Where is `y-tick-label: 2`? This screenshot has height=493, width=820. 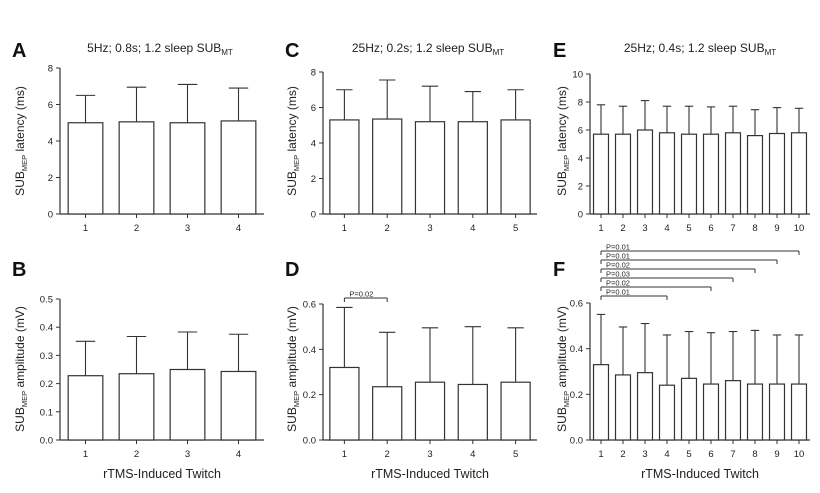 y-tick-label: 2 is located at coordinates (580, 187).